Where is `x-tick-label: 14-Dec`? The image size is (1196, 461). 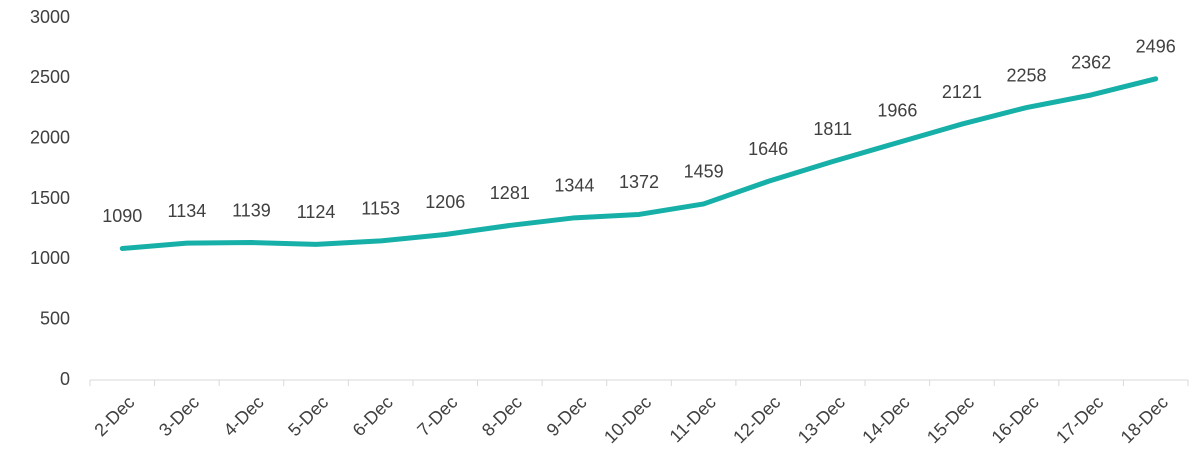
x-tick-label: 14-Dec is located at coordinates (885, 419).